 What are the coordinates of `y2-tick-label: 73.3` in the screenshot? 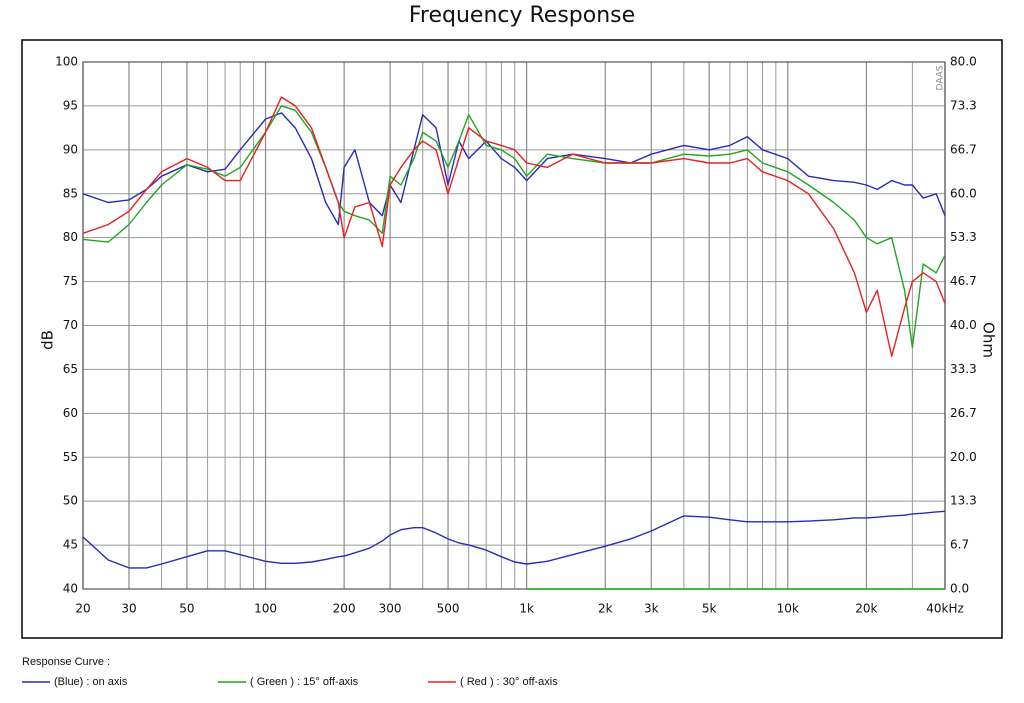 It's located at (963, 105).